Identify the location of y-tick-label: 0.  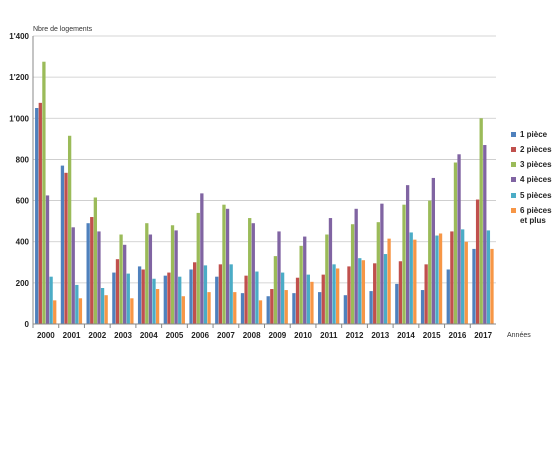
(27, 324).